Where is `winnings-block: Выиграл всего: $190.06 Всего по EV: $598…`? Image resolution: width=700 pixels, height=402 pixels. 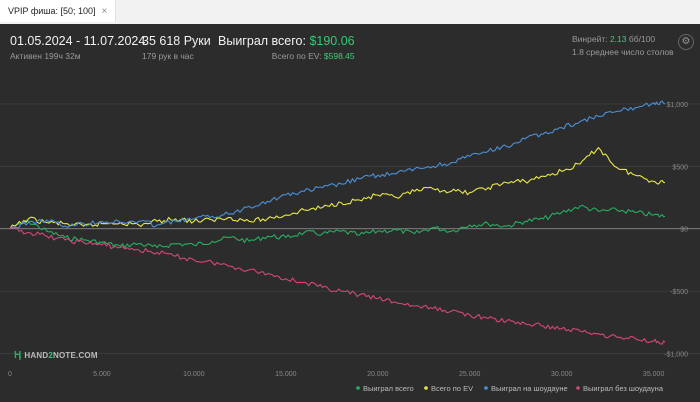 winnings-block: Выиграл всего: $190.06 Всего по EV: $598… is located at coordinates (286, 47).